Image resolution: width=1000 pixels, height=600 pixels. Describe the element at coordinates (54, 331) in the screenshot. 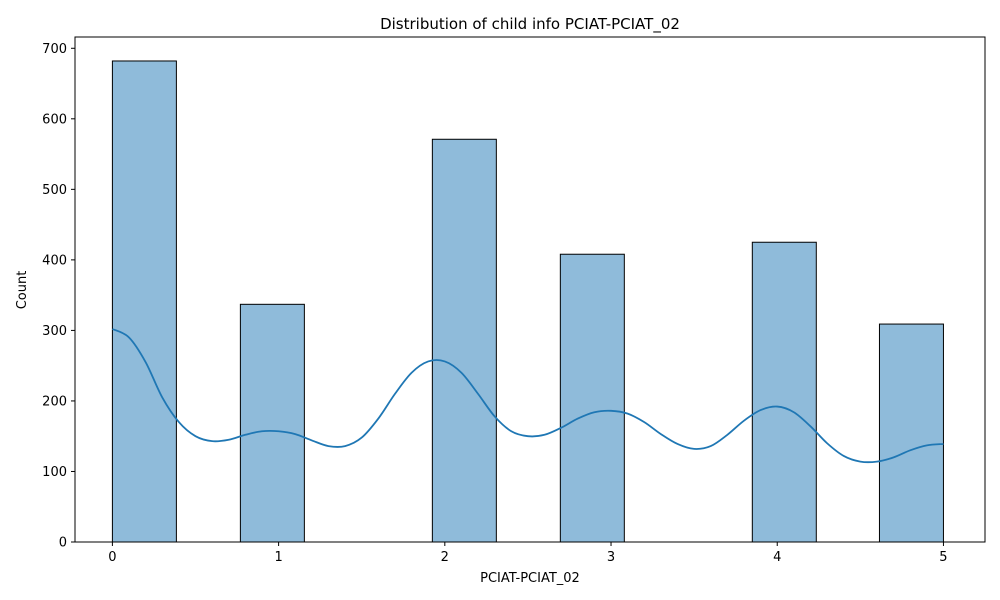

I see `y-tick-label: 300` at that location.